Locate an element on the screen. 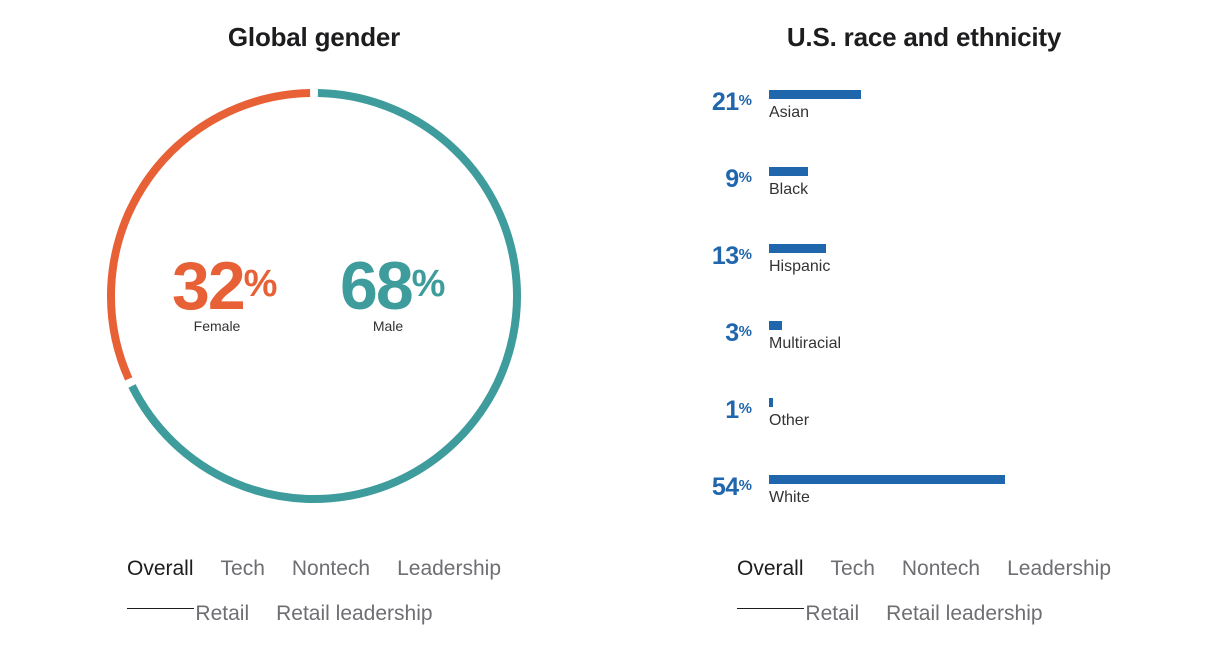  race-row-other: 1% Other is located at coordinates (900, 417).